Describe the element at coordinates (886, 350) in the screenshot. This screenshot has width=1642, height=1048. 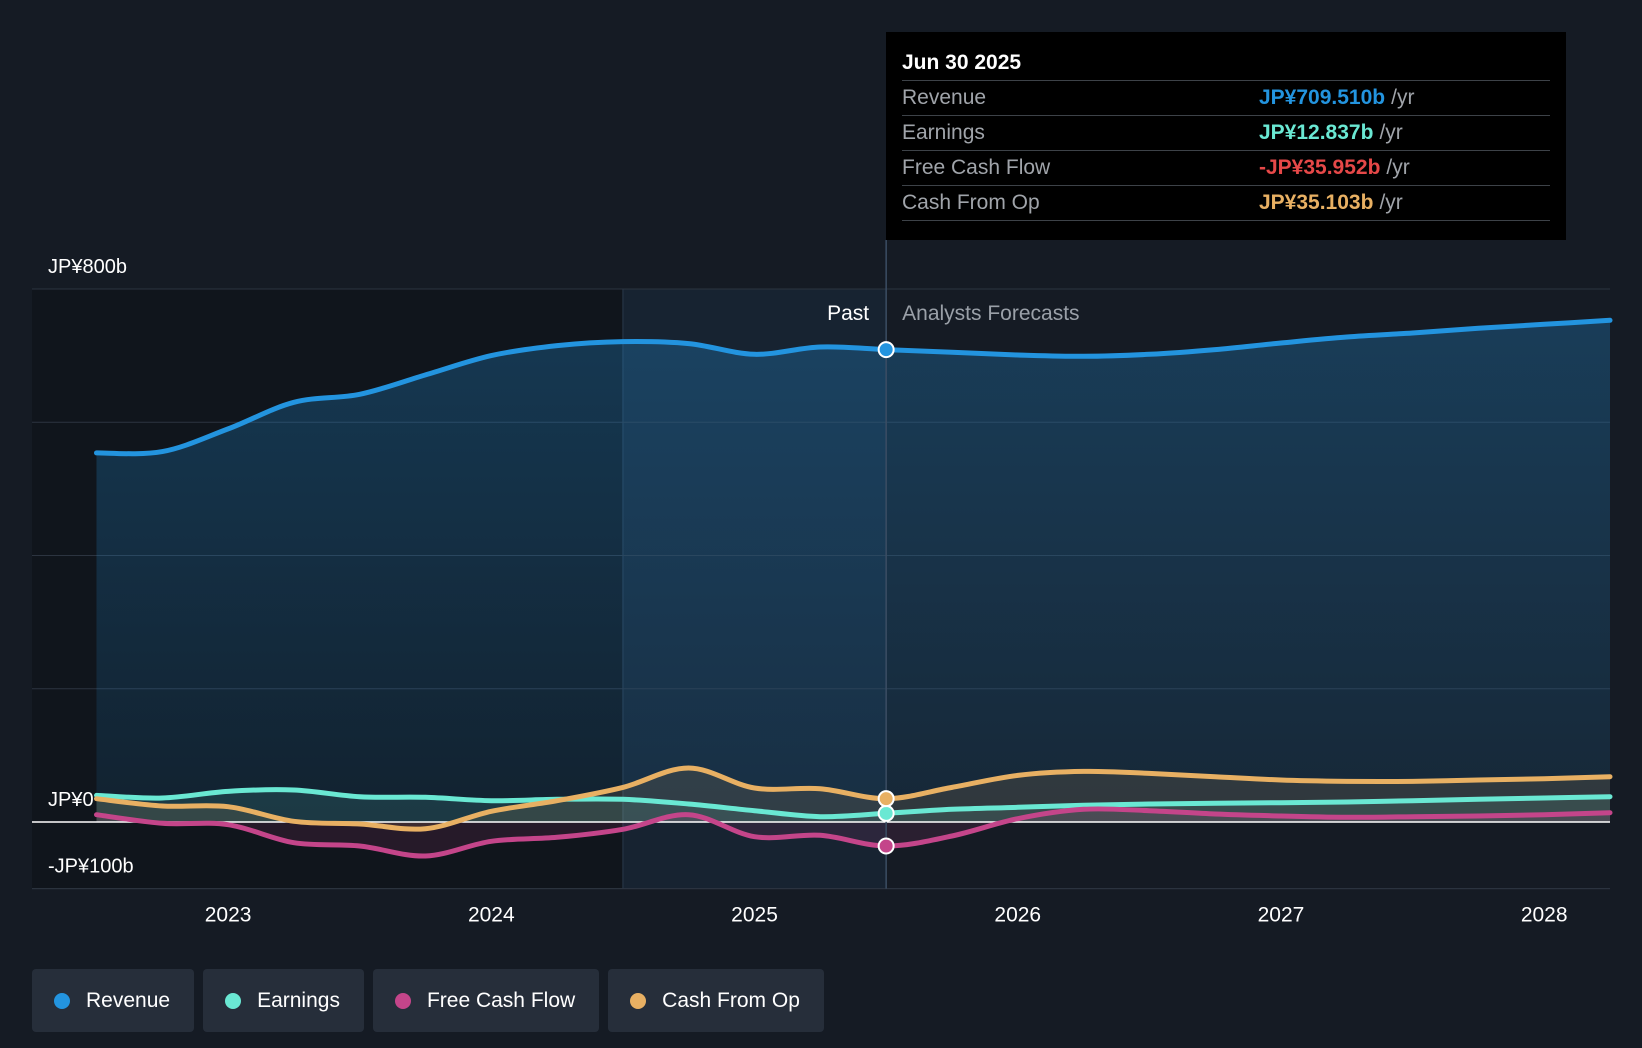
I see `revenue-marker` at that location.